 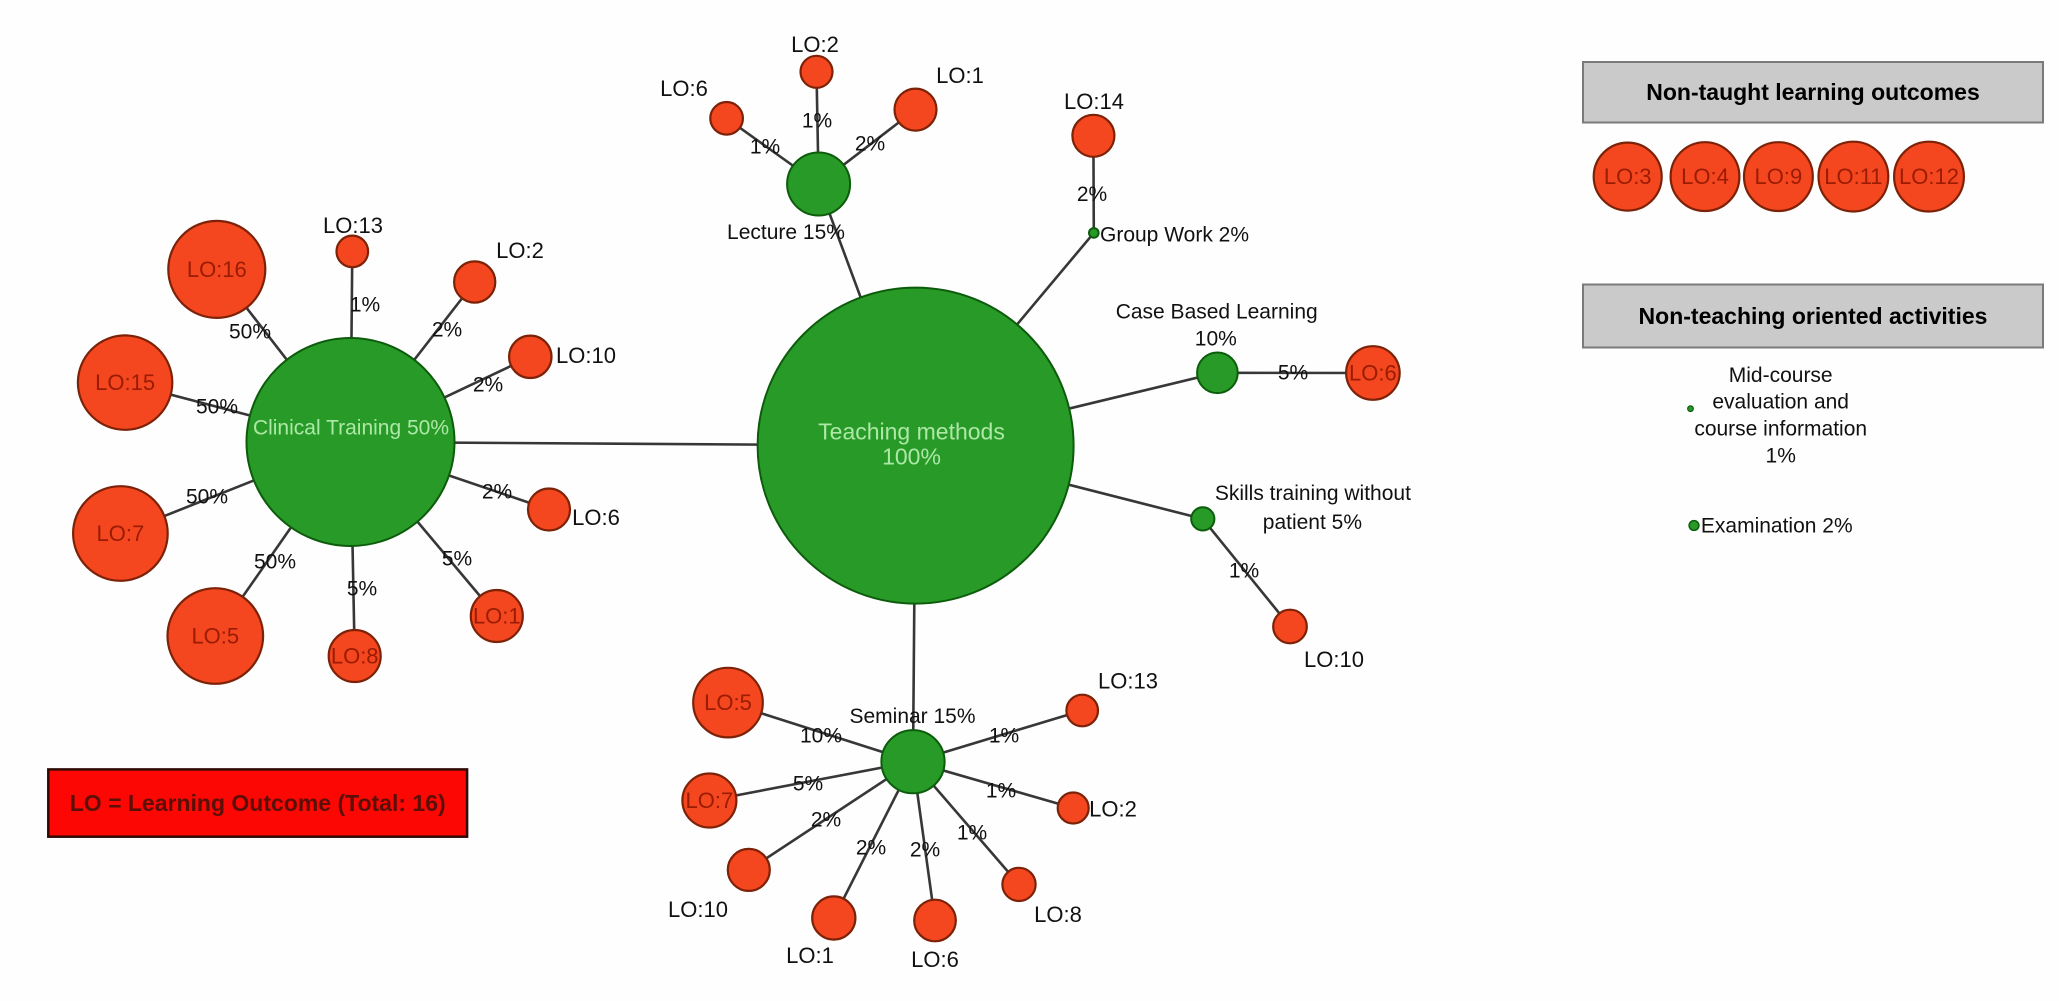 What do you see at coordinates (911, 457) in the screenshot?
I see `svg-text: 100%` at bounding box center [911, 457].